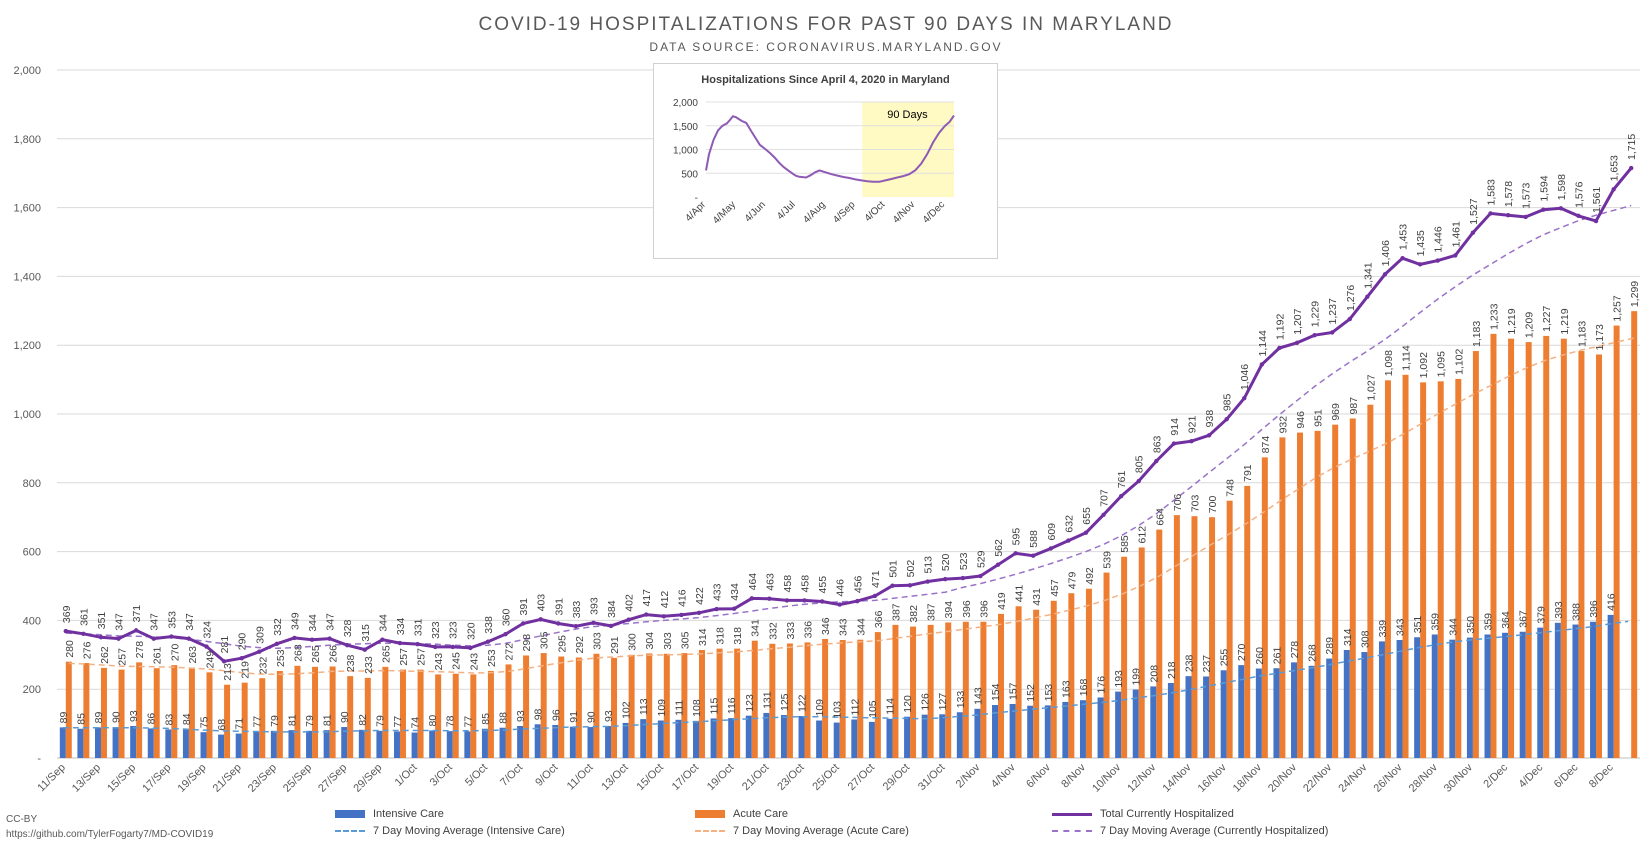 This screenshot has height=848, width=1652. I want to click on data-label-intensive: 108, so click(697, 708).